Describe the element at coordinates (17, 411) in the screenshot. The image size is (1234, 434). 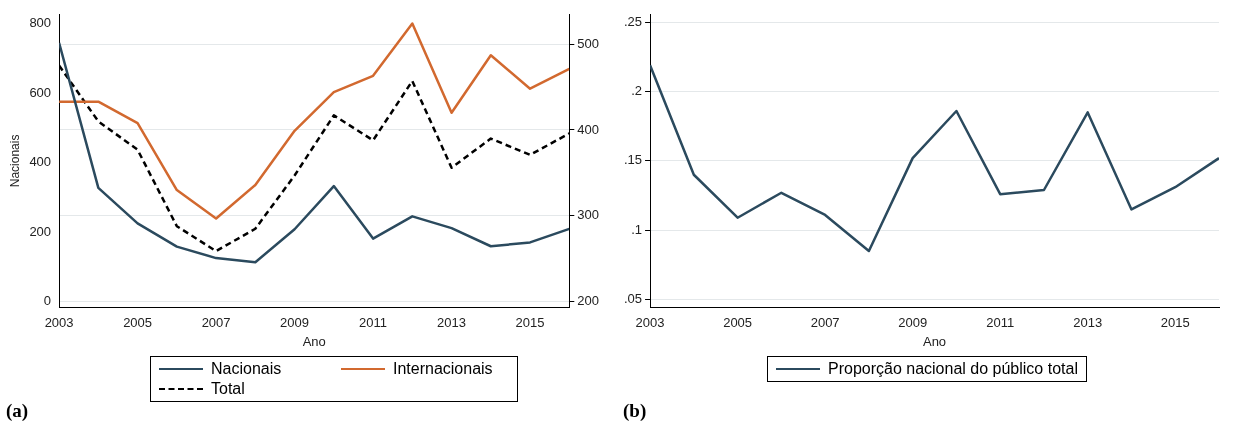
I see `text: (a)` at that location.